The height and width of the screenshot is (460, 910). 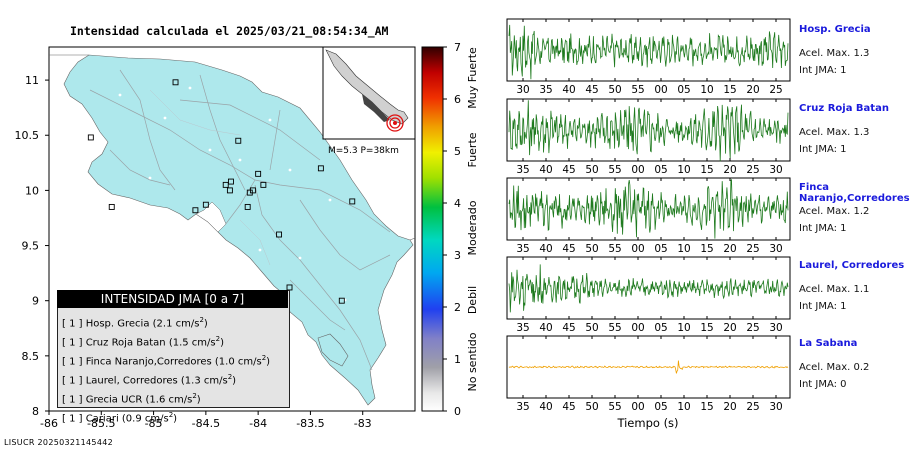 I want to click on inset-label: M=5.3 P=38km, so click(x=363, y=151).